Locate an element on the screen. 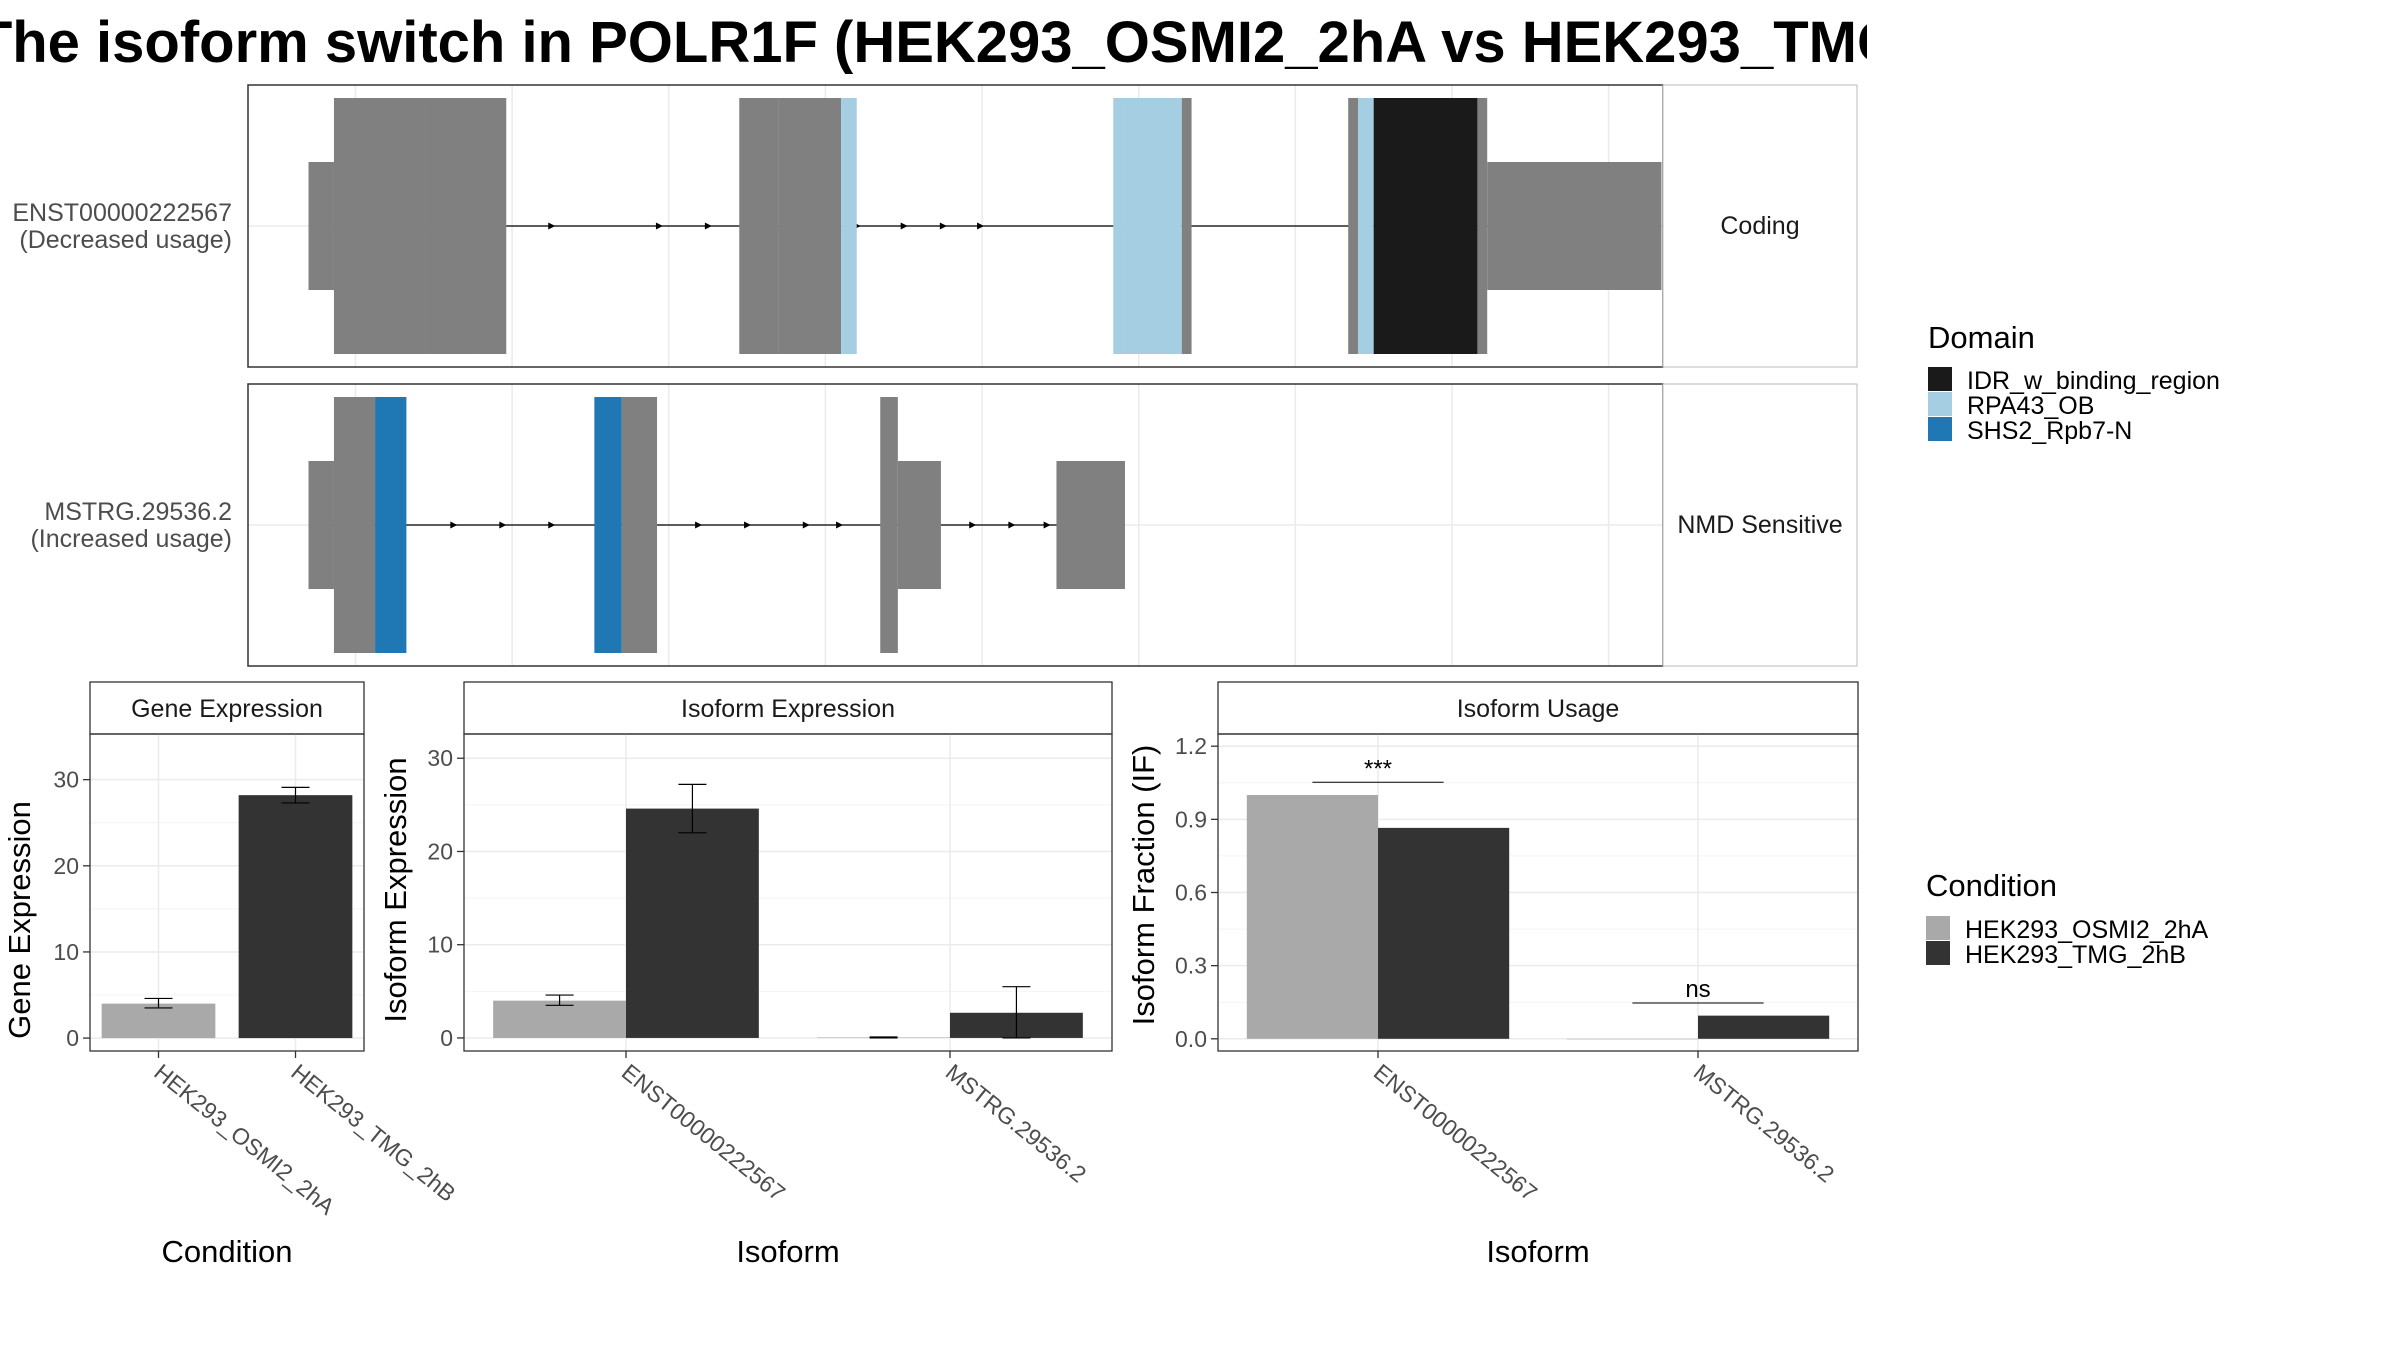 The height and width of the screenshot is (1350, 2400). category-label: Coding is located at coordinates (1759, 226).